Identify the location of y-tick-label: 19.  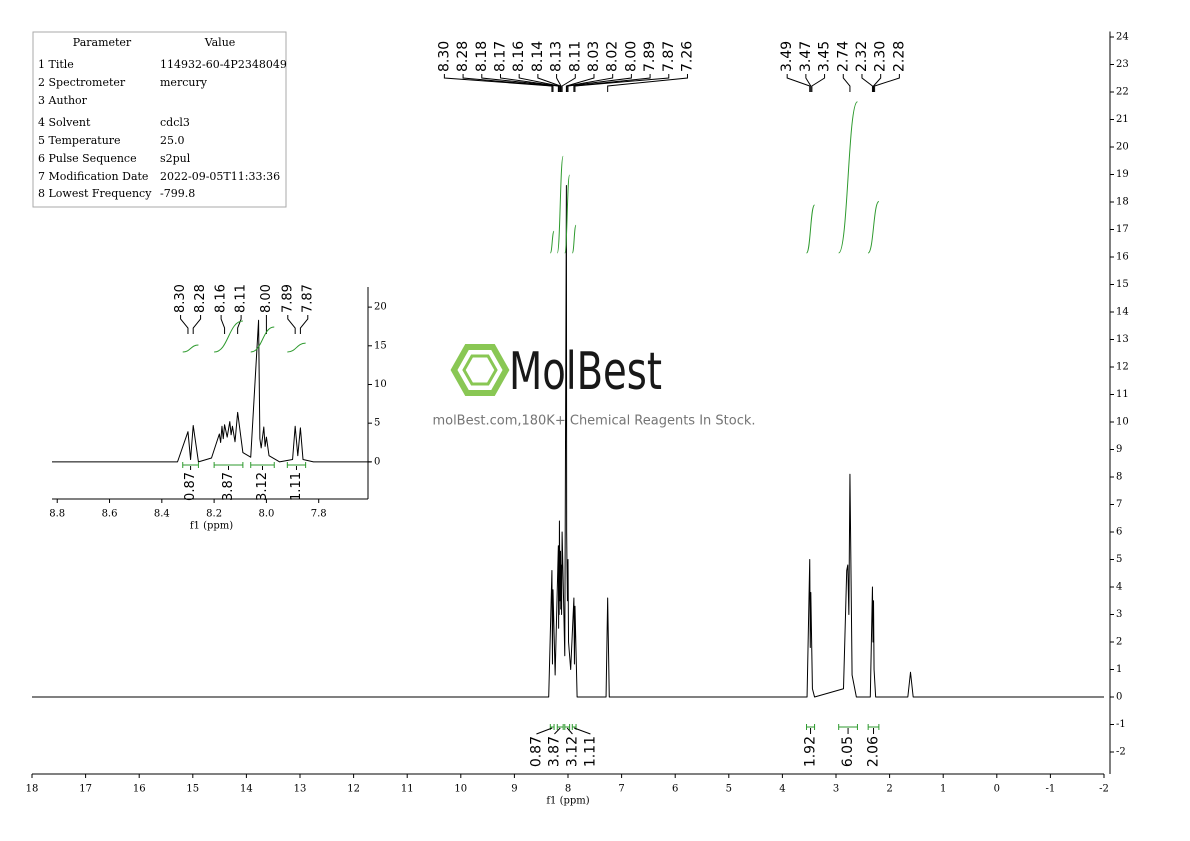
(1122, 174).